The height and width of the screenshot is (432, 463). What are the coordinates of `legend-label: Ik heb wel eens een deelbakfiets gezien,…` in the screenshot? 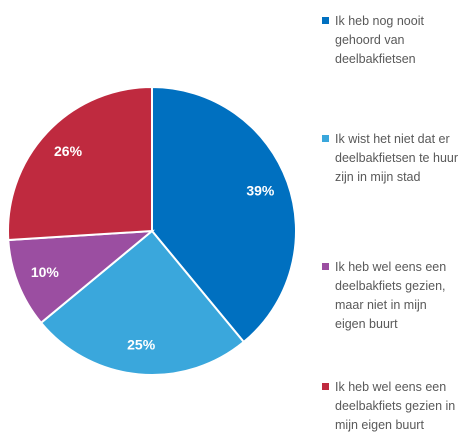 It's located at (391, 295).